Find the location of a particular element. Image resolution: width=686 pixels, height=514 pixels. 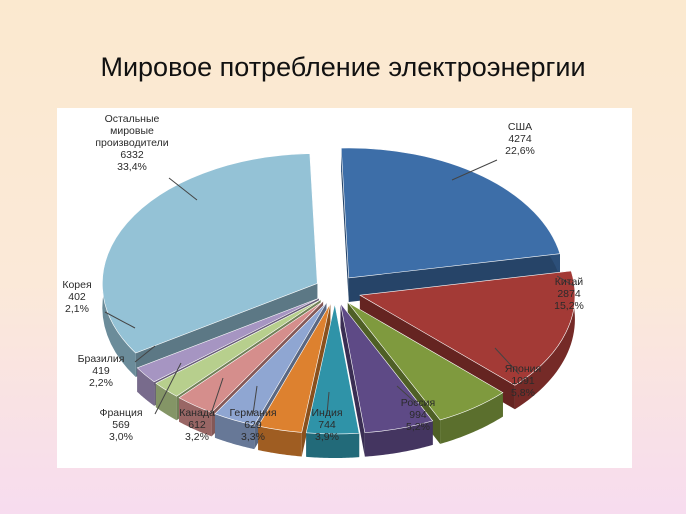

slice-label: Китай 2874 15,2% is located at coordinates (569, 294).